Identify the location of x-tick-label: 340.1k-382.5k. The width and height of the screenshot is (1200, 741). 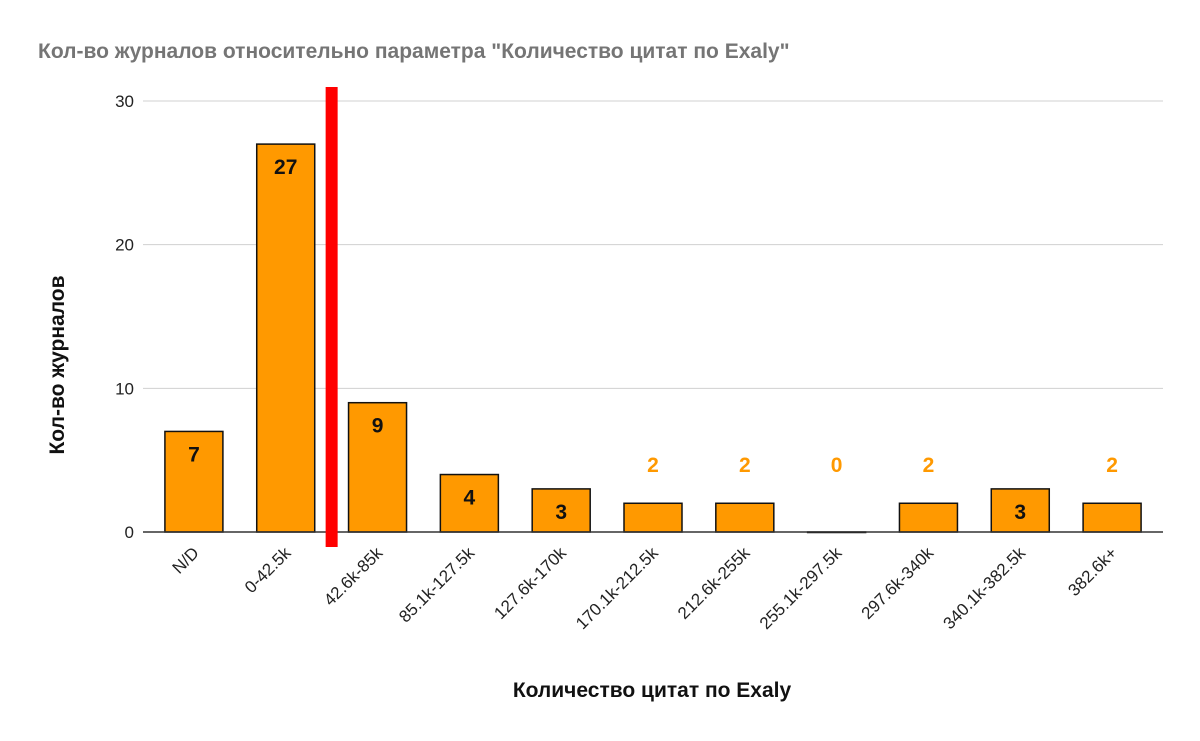
(984, 588).